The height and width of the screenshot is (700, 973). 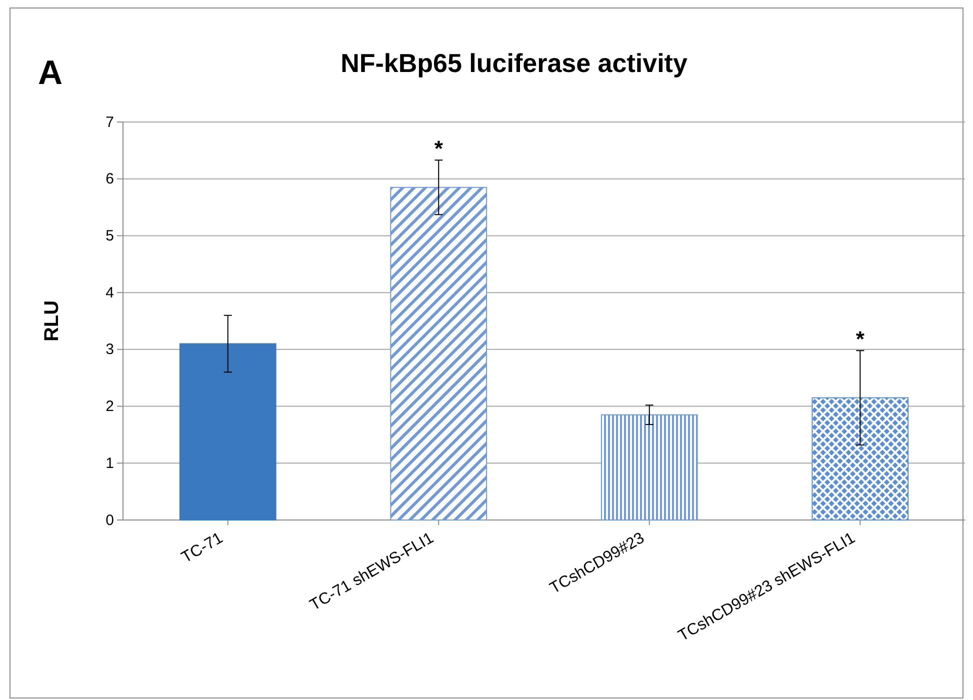 What do you see at coordinates (514, 63) in the screenshot?
I see `chart-title: NF-kBp65 luciferase activity` at bounding box center [514, 63].